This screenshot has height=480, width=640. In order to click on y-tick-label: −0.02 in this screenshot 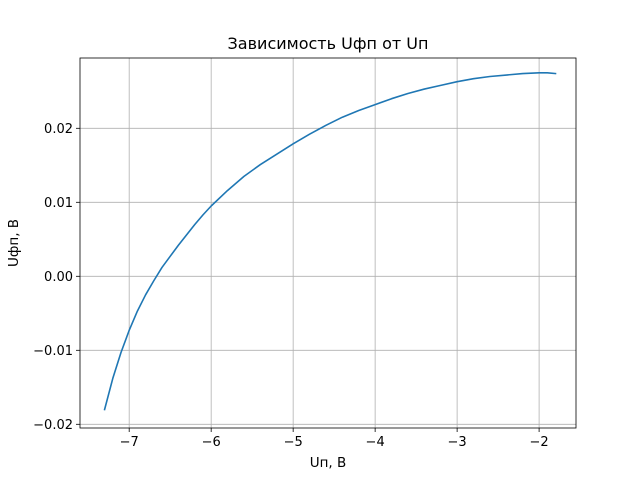, I will do `click(53, 425)`.